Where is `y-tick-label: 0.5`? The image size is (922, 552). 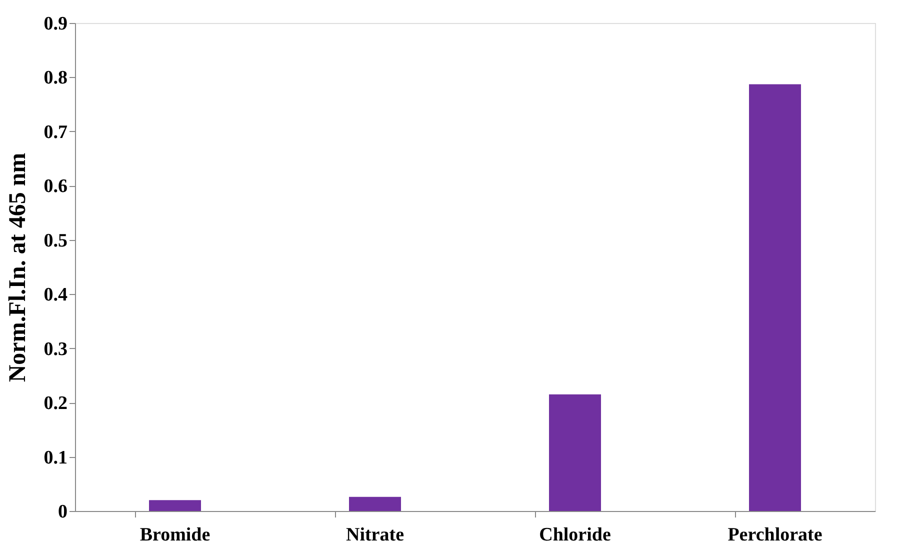
y-tick-label: 0.5 is located at coordinates (56, 241).